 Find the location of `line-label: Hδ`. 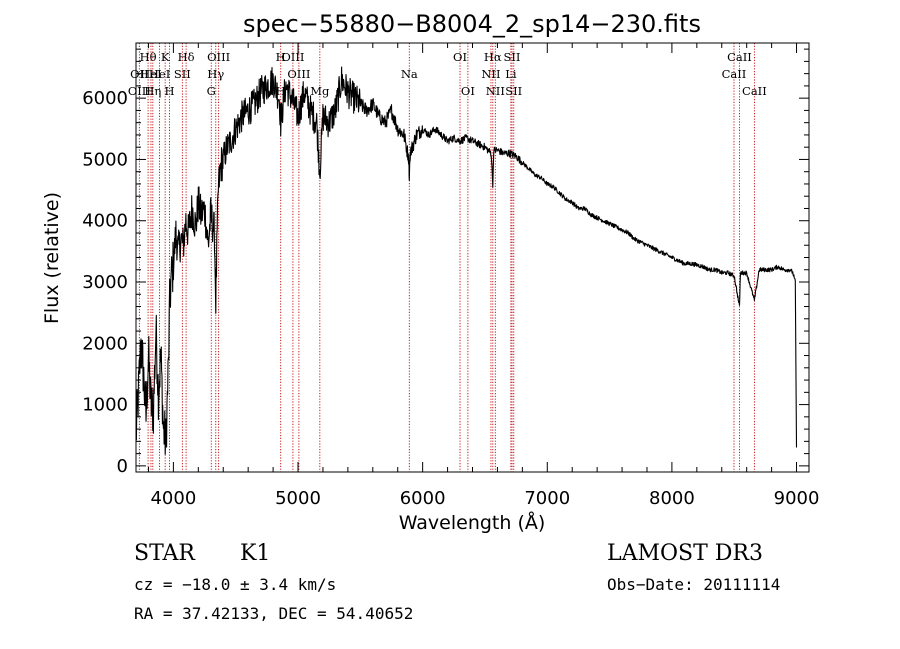

line-label: Hδ is located at coordinates (186, 57).